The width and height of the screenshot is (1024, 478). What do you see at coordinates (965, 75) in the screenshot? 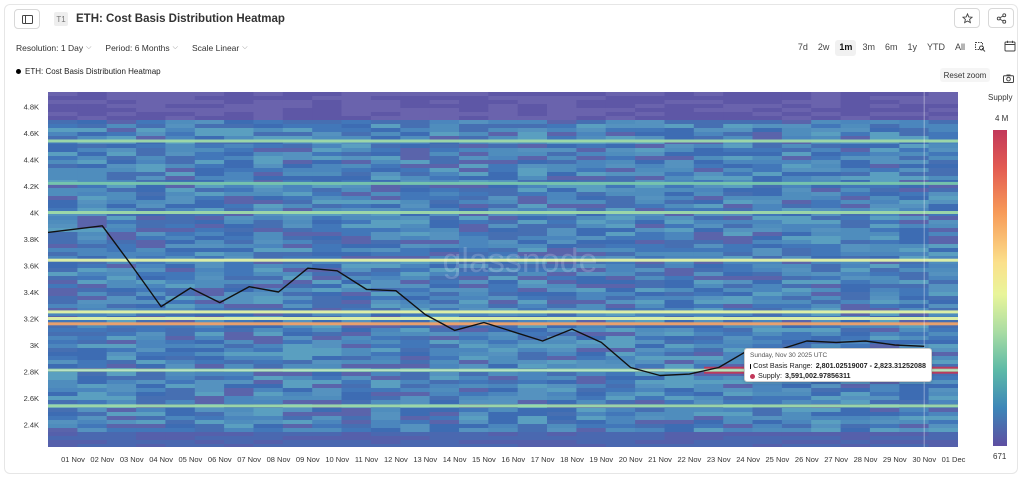
I see `reset-zoom-button: Reset zoom` at bounding box center [965, 75].